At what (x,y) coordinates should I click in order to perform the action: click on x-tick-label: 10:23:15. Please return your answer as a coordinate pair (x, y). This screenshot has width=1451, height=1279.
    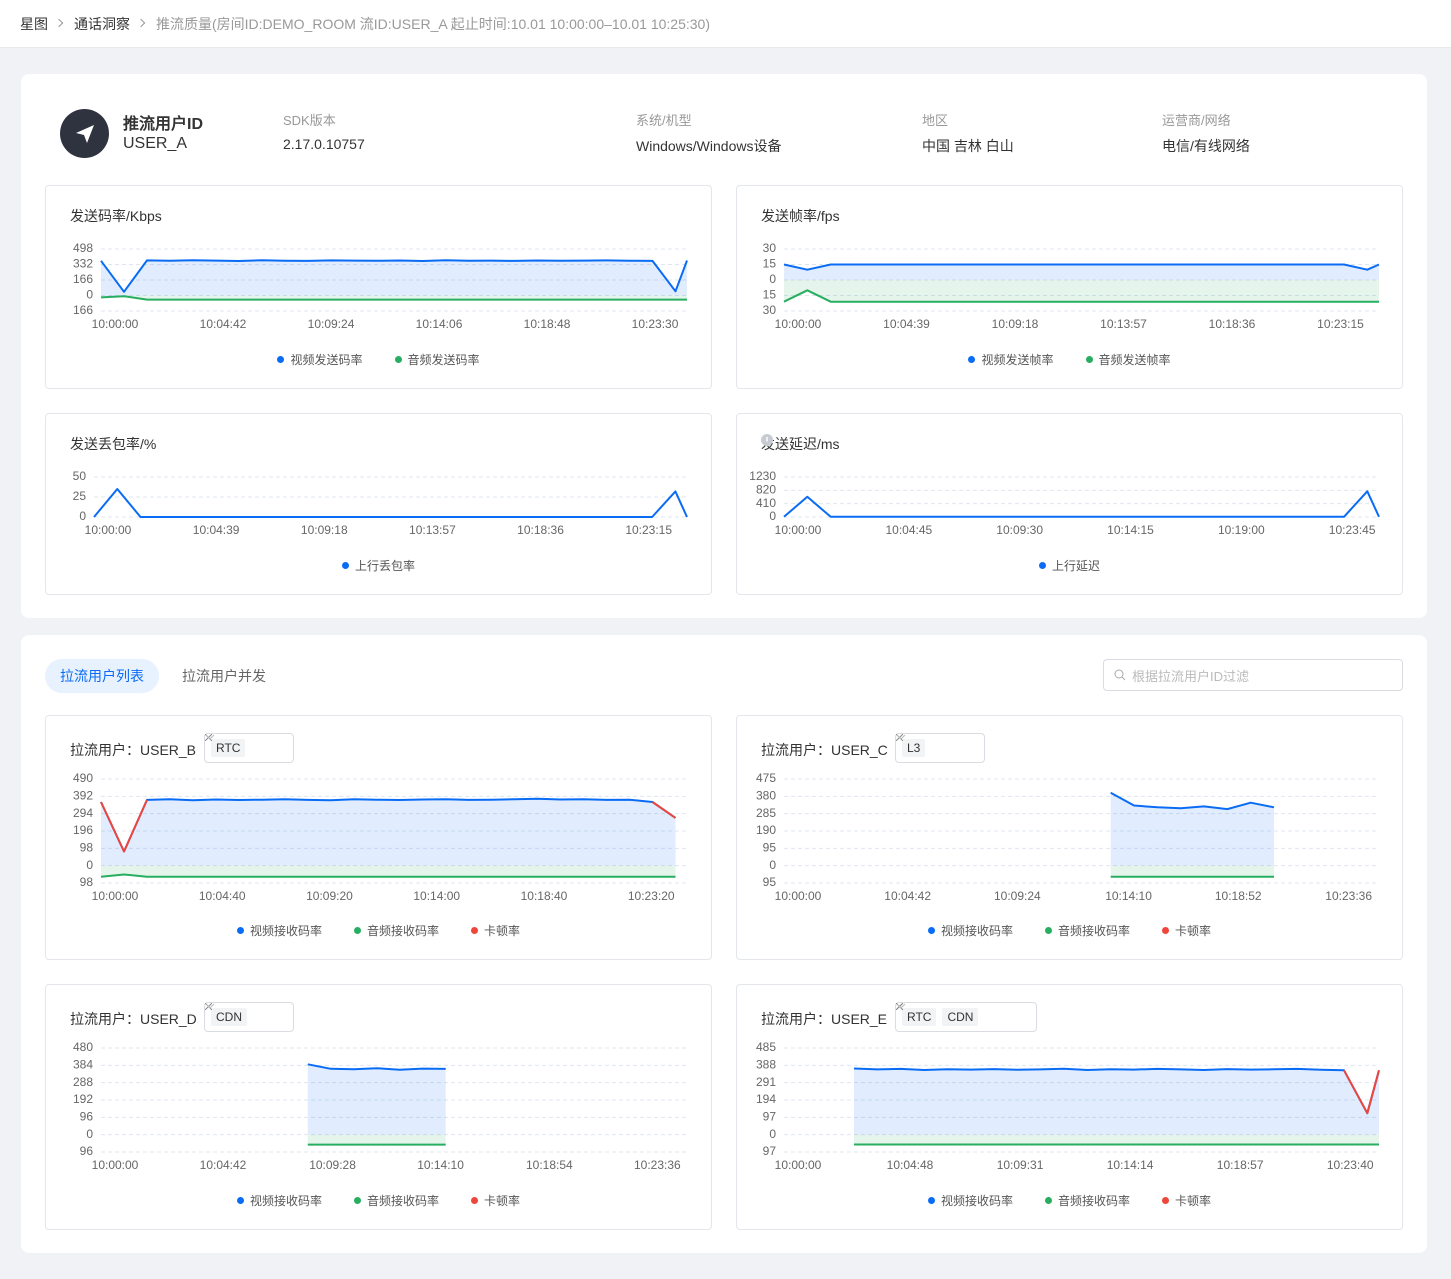
    Looking at the image, I should click on (648, 530).